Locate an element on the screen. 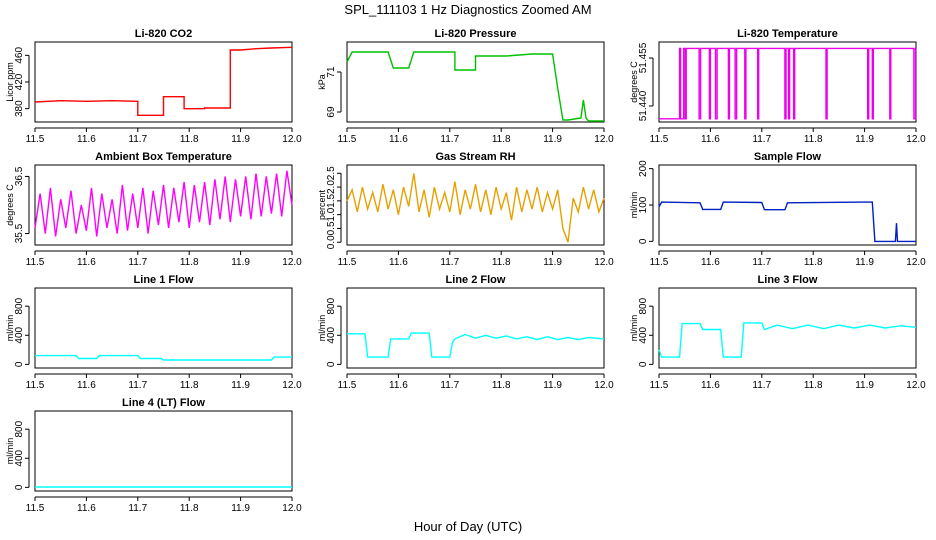 The width and height of the screenshot is (936, 540). panel-title: Li-820 Temperature is located at coordinates (787, 34).